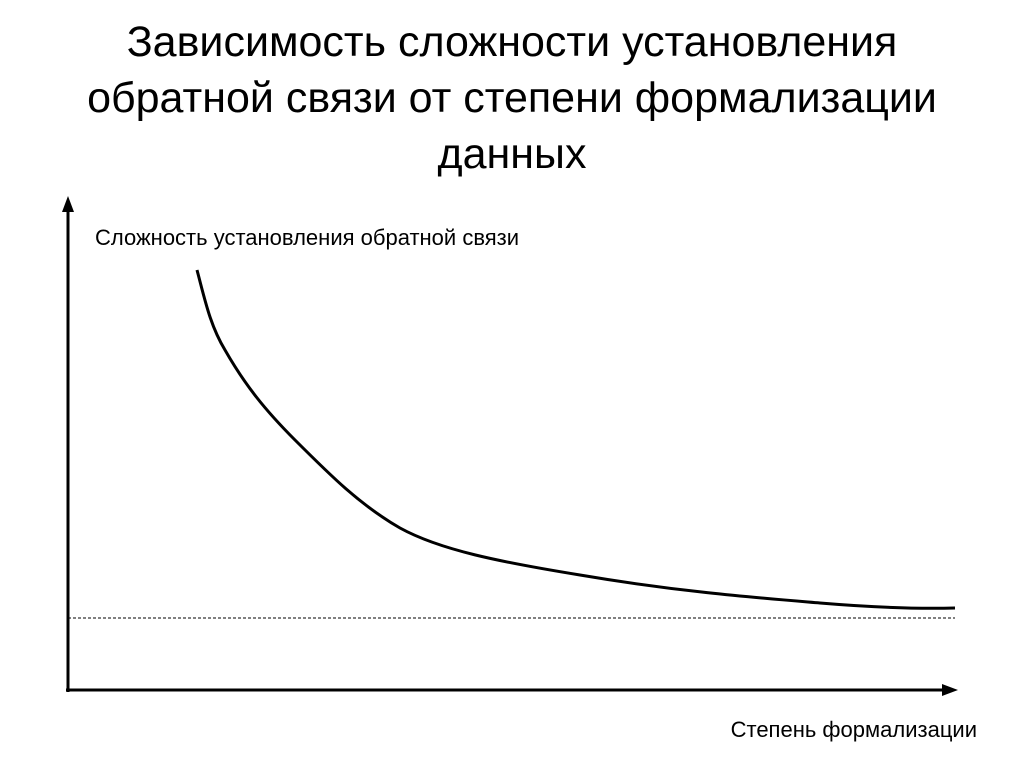 The width and height of the screenshot is (1024, 768). Describe the element at coordinates (512, 42) in the screenshot. I see `title-line: Зависимость сложности установления` at that location.